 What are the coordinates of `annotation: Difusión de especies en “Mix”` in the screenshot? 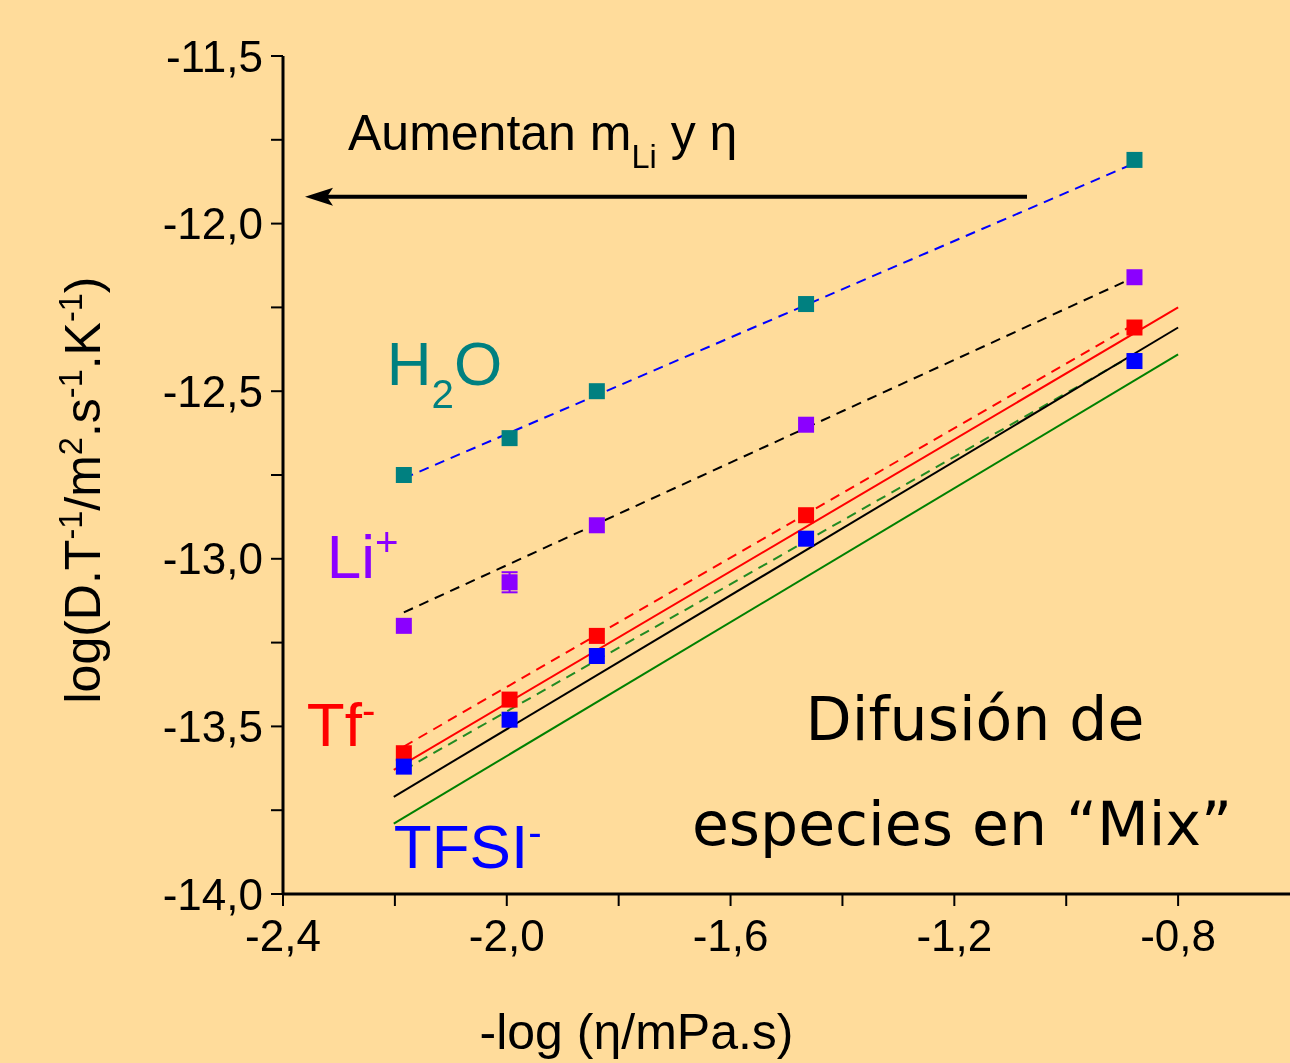 It's located at (962, 771).